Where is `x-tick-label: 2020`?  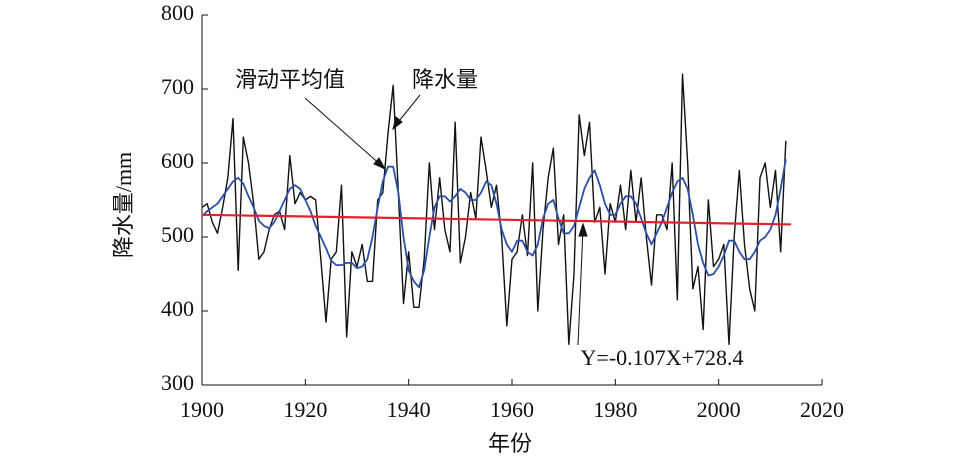 x-tick-label: 2020 is located at coordinates (822, 409).